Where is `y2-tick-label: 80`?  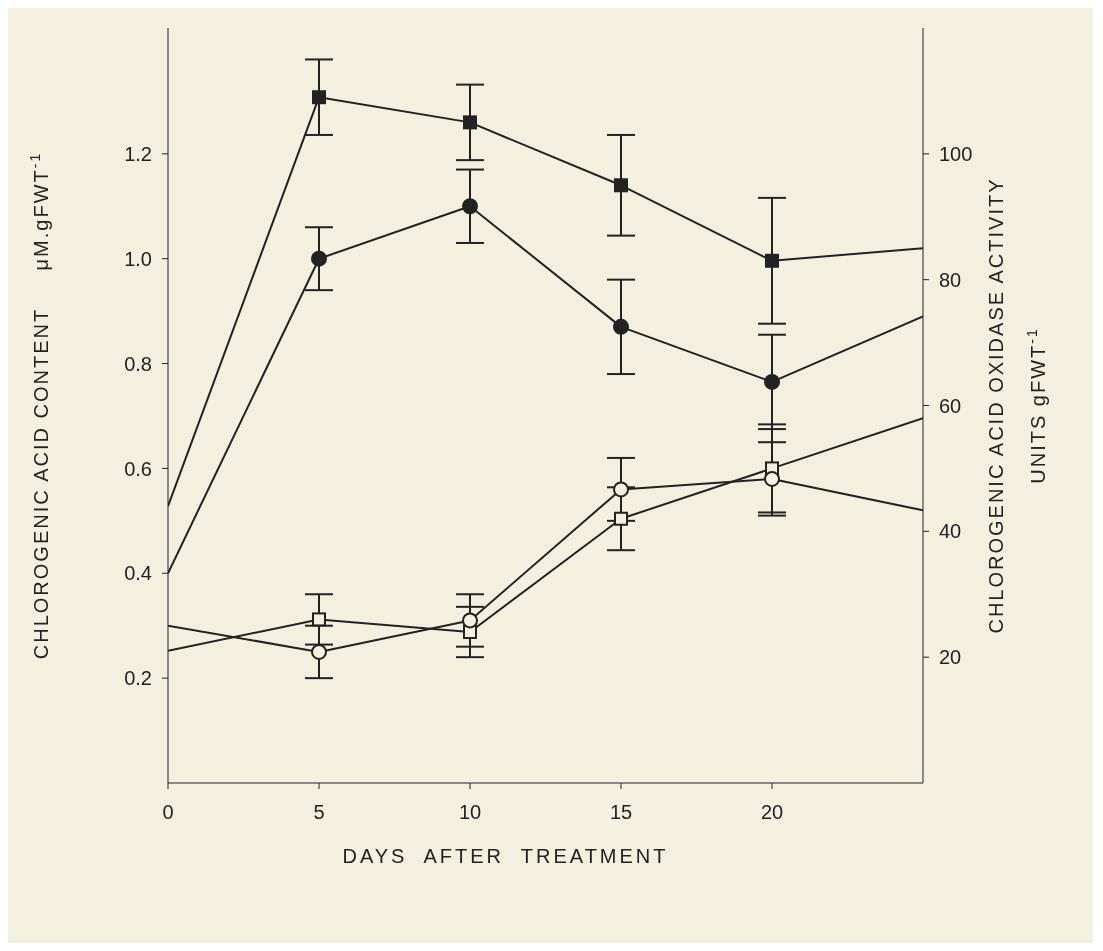 y2-tick-label: 80 is located at coordinates (950, 279).